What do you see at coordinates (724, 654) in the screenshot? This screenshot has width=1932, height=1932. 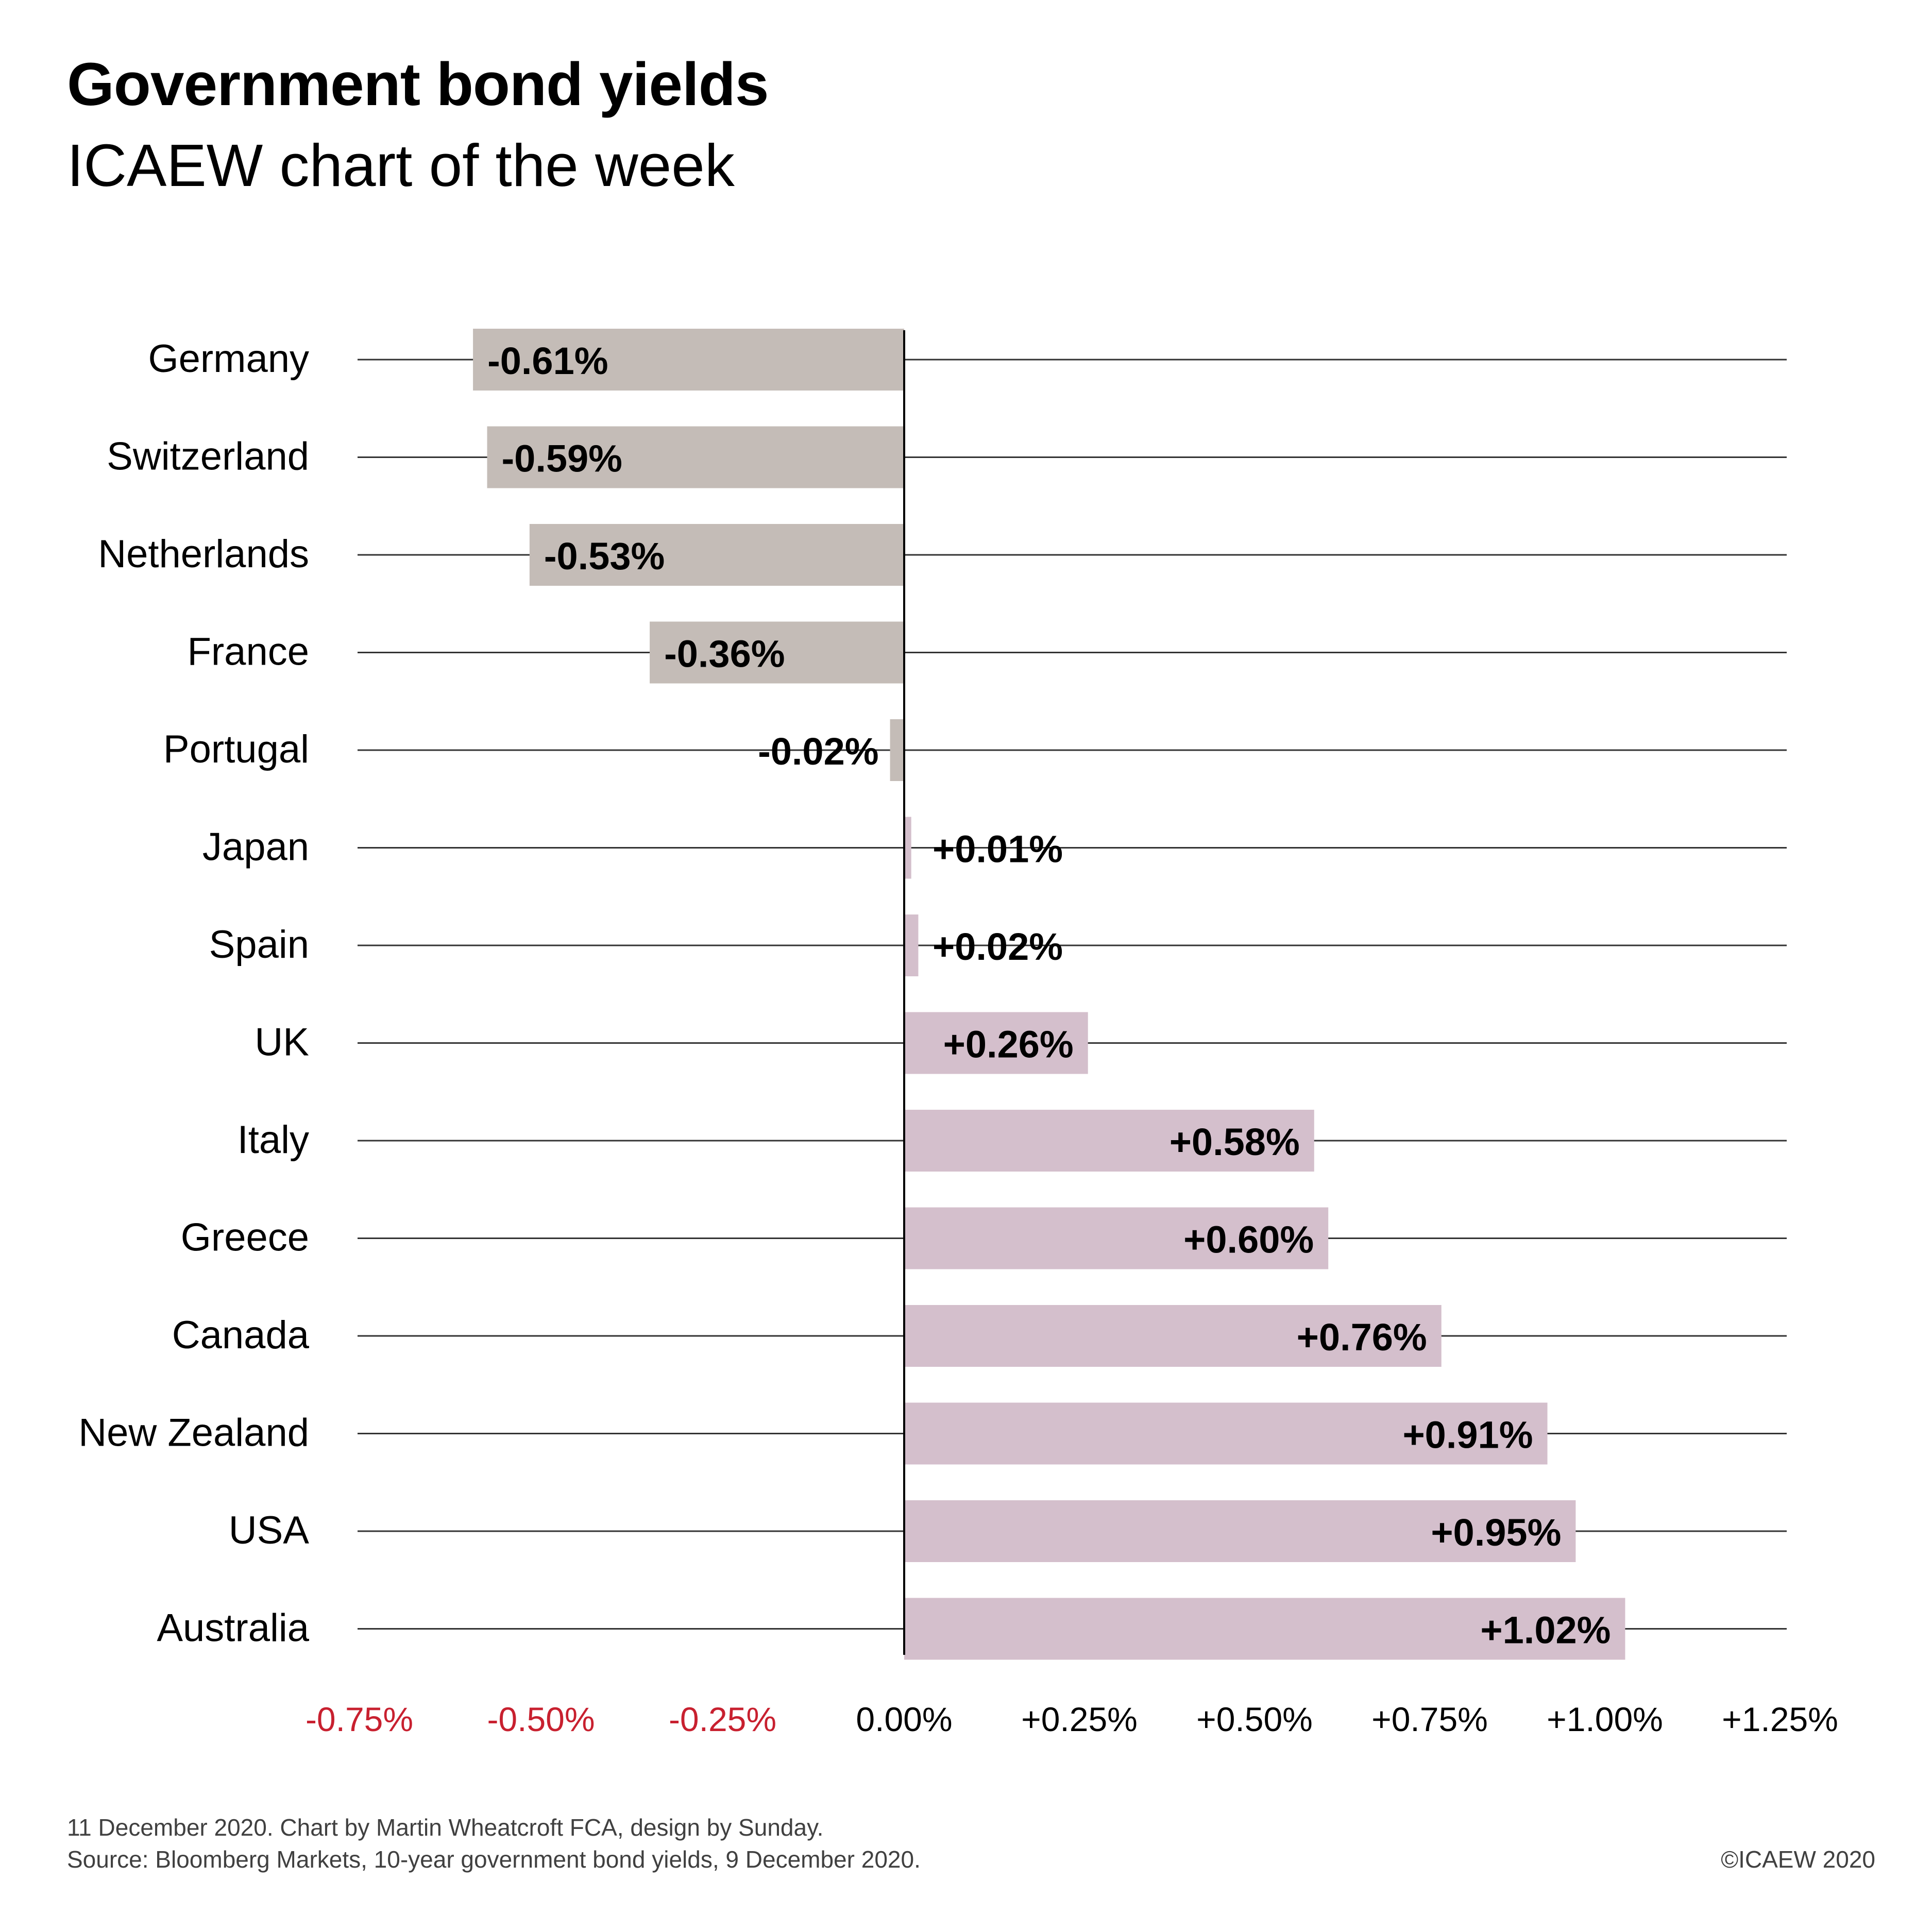 I see `data-label: -0.36%` at bounding box center [724, 654].